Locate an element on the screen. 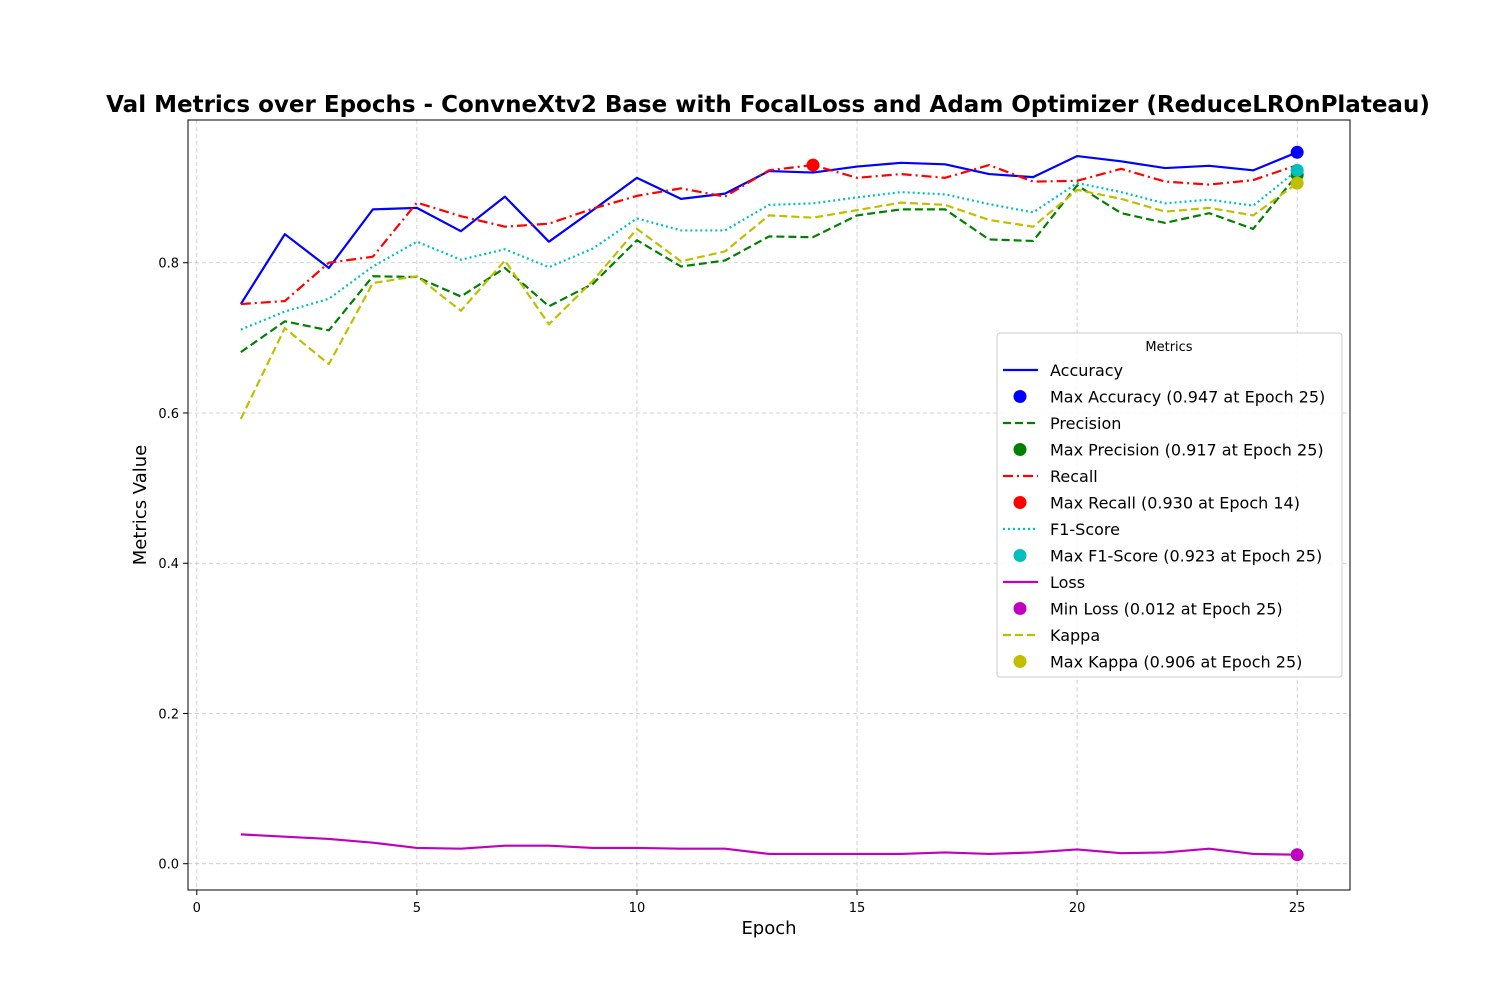 This screenshot has height=1000, width=1500. legend-marker-f1-score is located at coordinates (1020, 555).